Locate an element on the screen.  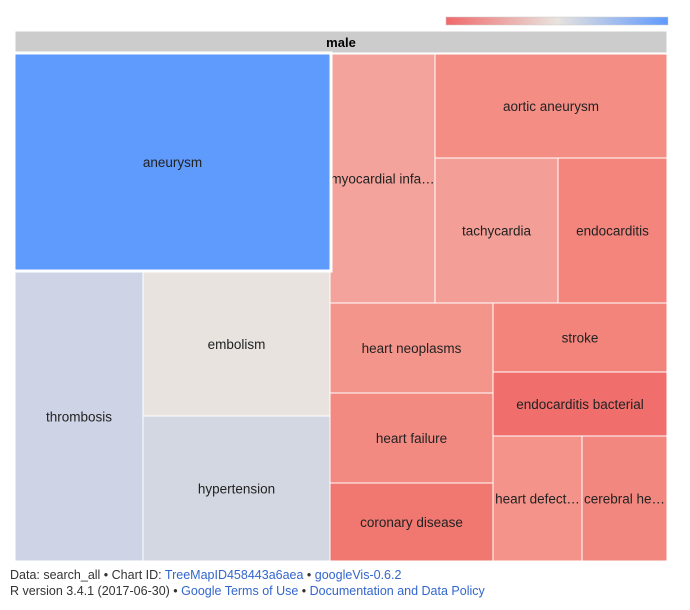
footer-r-version: R version 3.4.1 (2017-06-30) • is located at coordinates (96, 591).